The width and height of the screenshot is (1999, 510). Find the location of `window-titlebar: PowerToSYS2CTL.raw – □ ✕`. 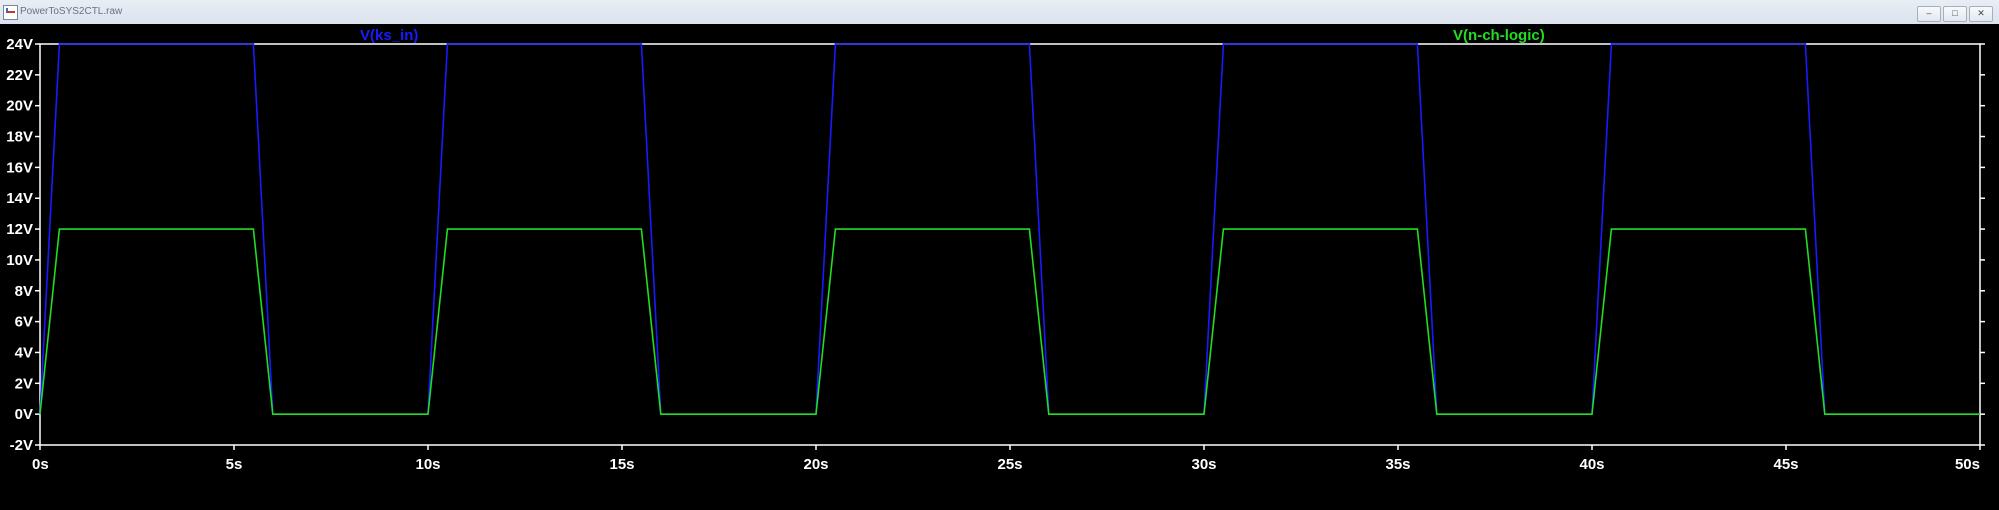

window-titlebar: PowerToSYS2CTL.raw – □ ✕ is located at coordinates (999, 12).